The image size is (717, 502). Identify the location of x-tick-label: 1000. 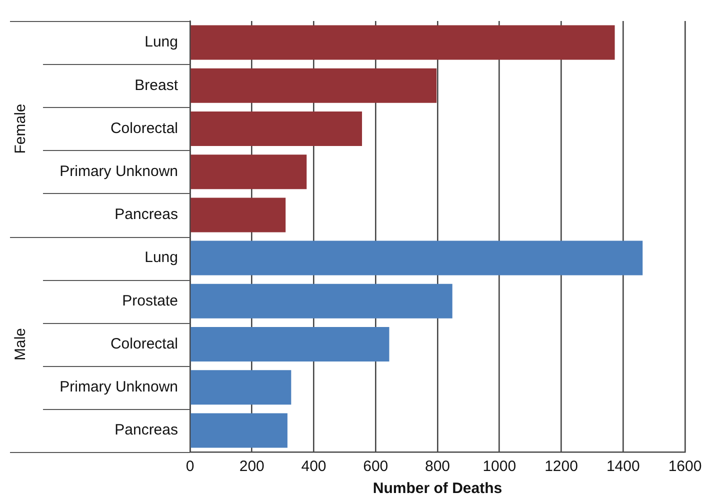
(499, 467).